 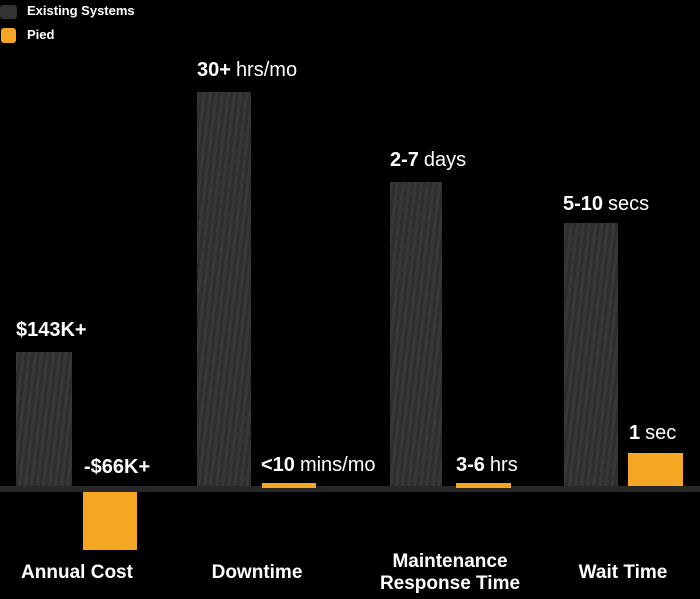 I want to click on value-label-downtime-existing: 30+ hrs/mo, so click(x=247, y=70).